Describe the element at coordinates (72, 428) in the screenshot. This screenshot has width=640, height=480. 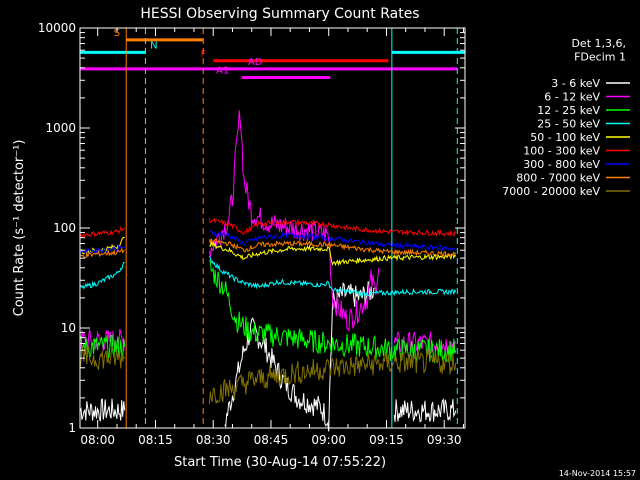
I see `y-tick-label-0: 1` at that location.